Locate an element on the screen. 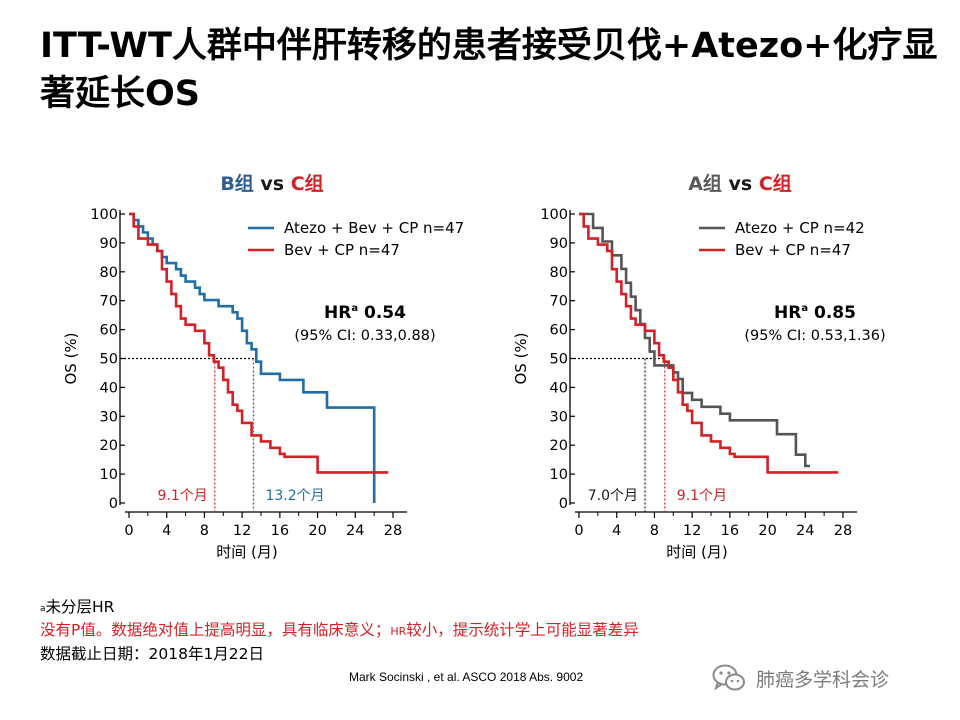 This screenshot has width=960, height=720. footnote-red-part2: 较小，提示统计学上可能显著差异 is located at coordinates (522, 630).